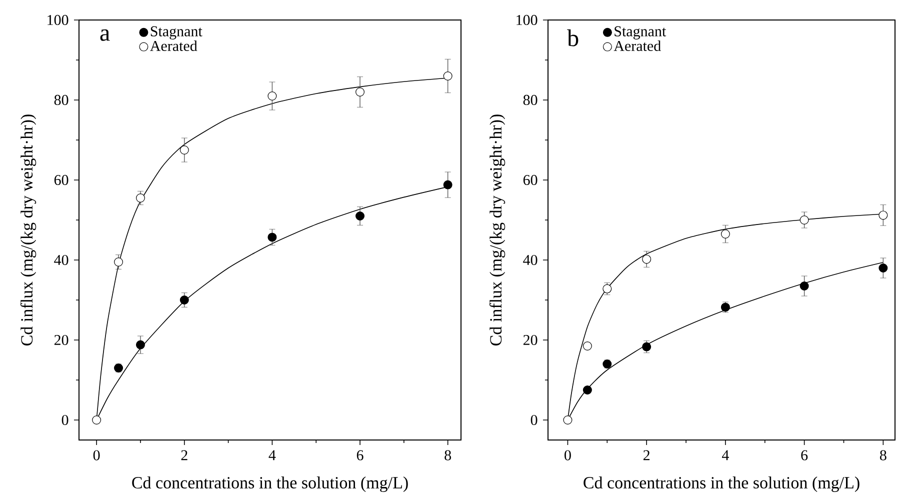  Describe the element at coordinates (572, 37) in the screenshot. I see `annotation: b` at that location.